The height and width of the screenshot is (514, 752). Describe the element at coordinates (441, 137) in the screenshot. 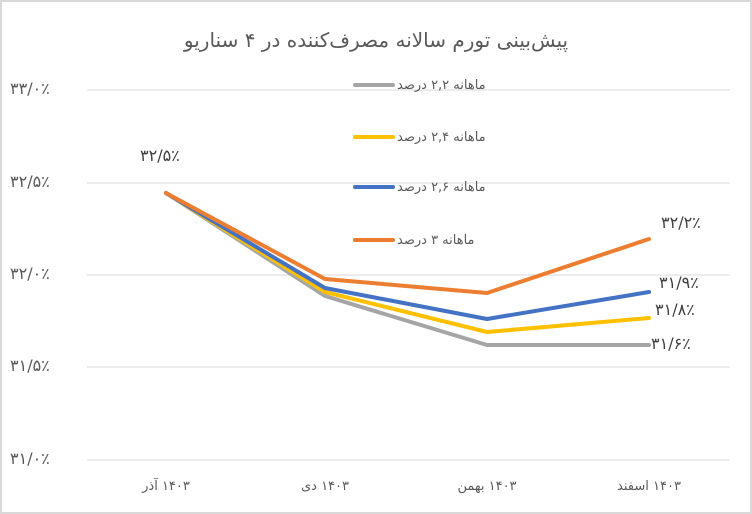

I see `legend-label: ماهانه ۲,۴ درصد` at that location.